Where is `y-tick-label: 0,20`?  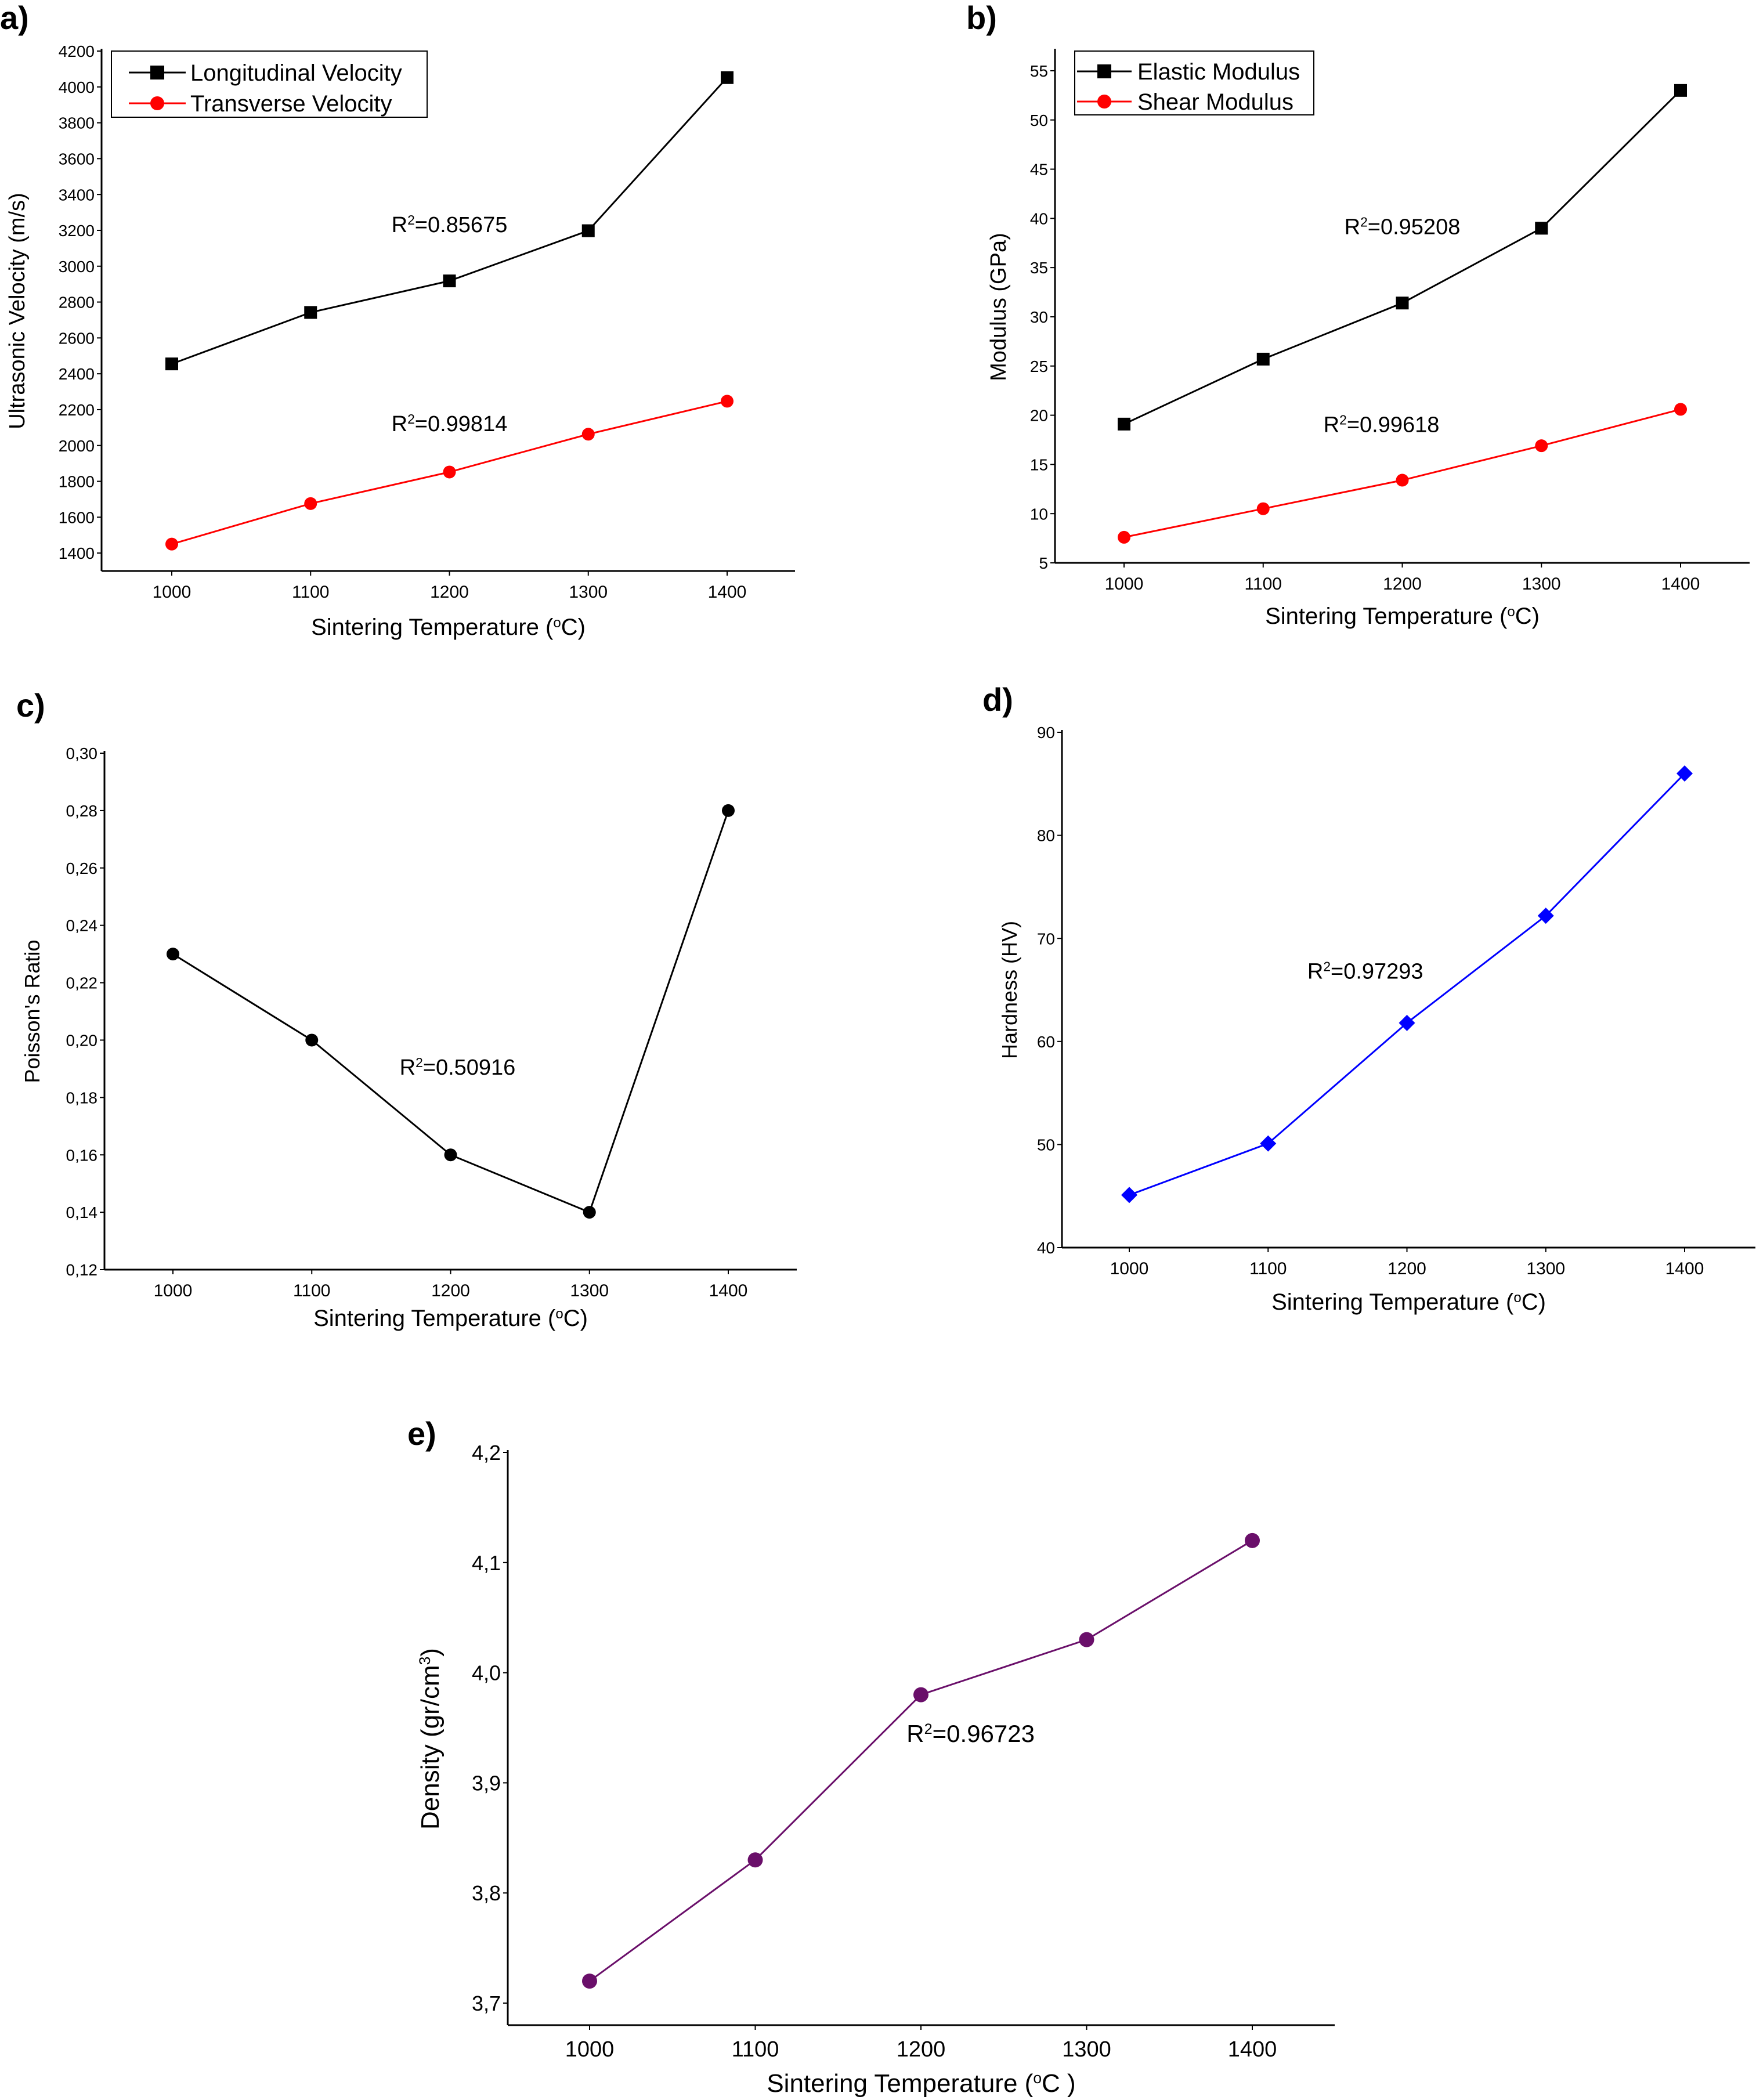 y-tick-label: 0,20 is located at coordinates (82, 1041).